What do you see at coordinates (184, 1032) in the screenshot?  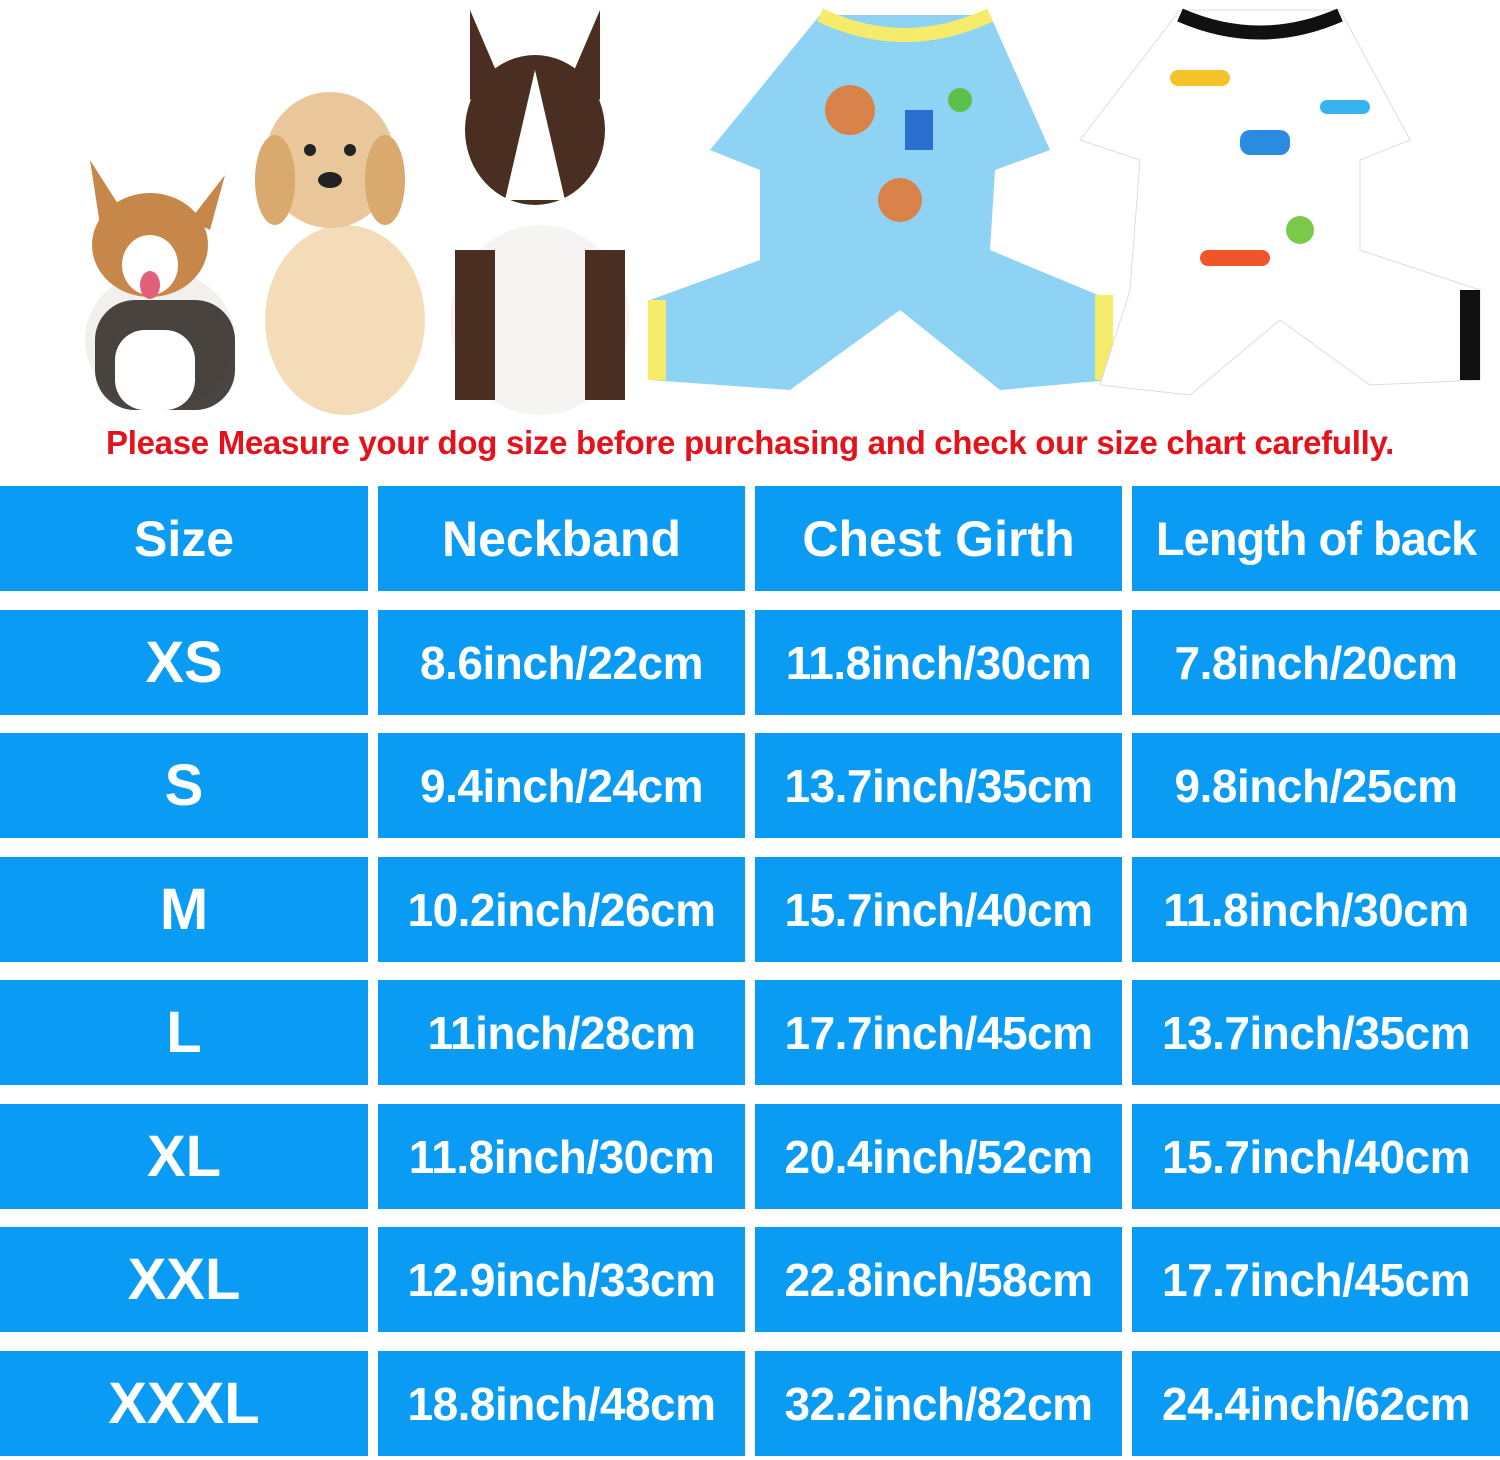 I see `cell-size: L` at bounding box center [184, 1032].